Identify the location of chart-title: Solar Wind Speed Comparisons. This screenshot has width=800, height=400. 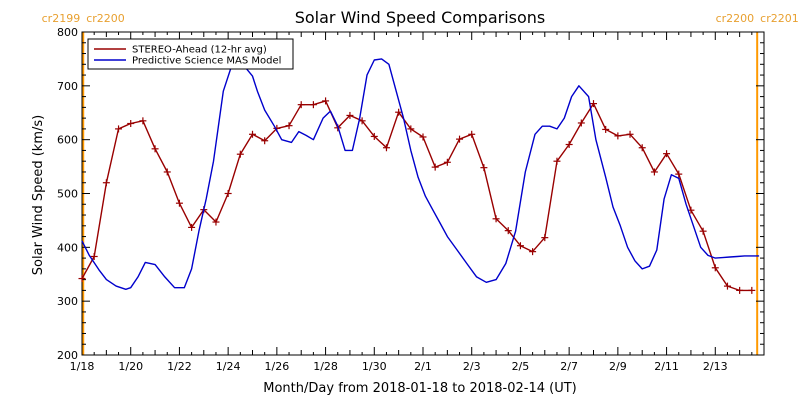
(420, 17).